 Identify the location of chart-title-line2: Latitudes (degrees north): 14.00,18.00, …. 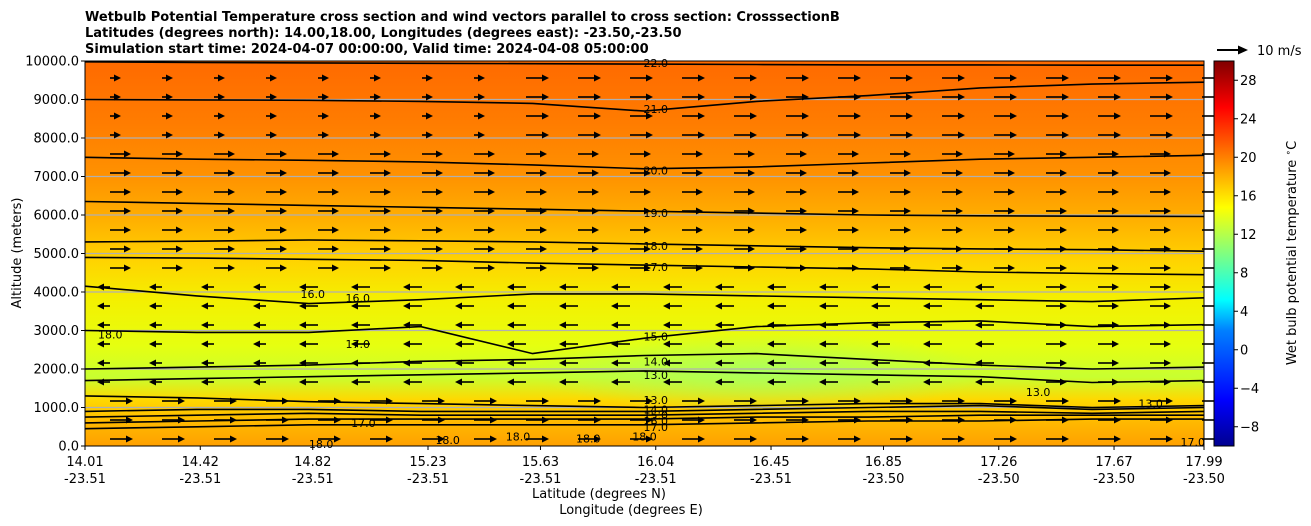
(383, 33).